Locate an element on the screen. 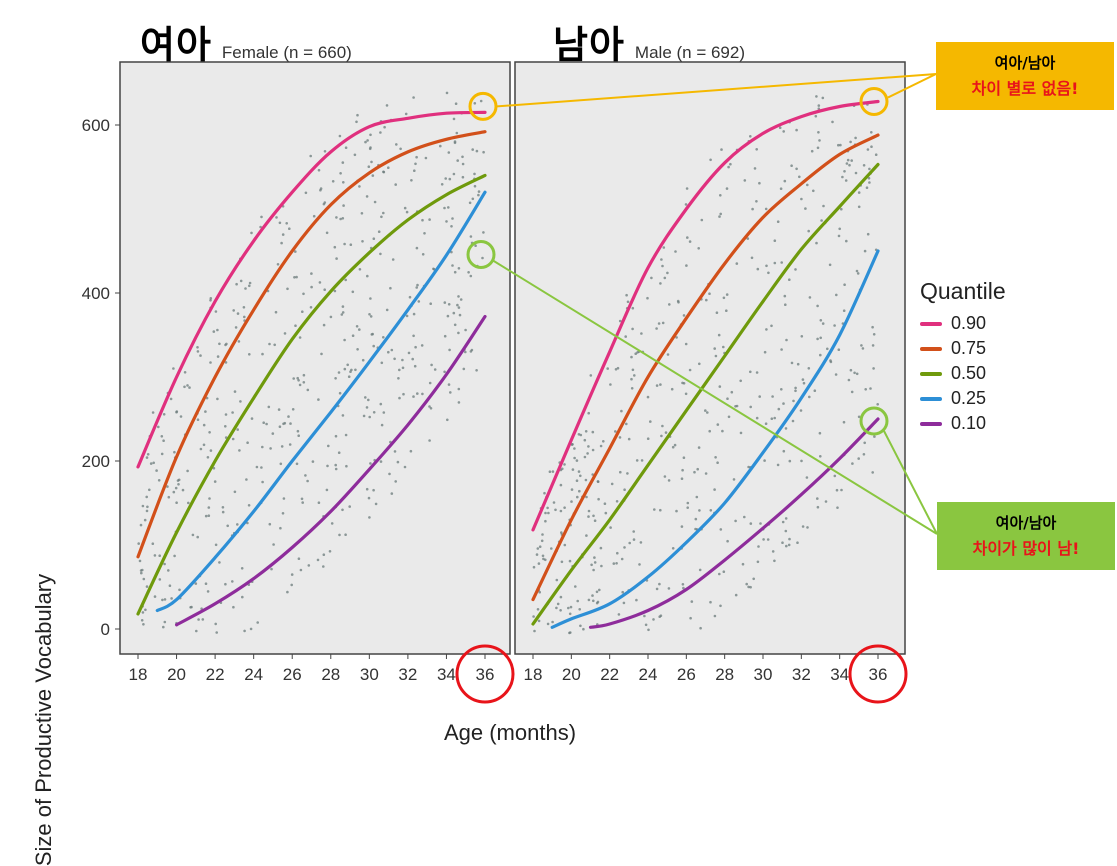  legend-label: 0.25 is located at coordinates (969, 398).